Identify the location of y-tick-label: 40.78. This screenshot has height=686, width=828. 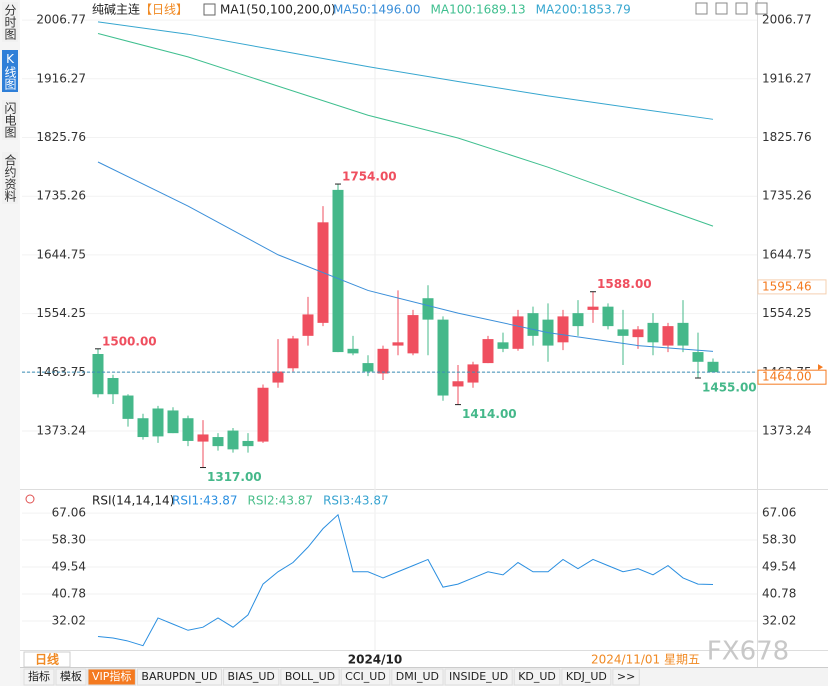
(69, 594).